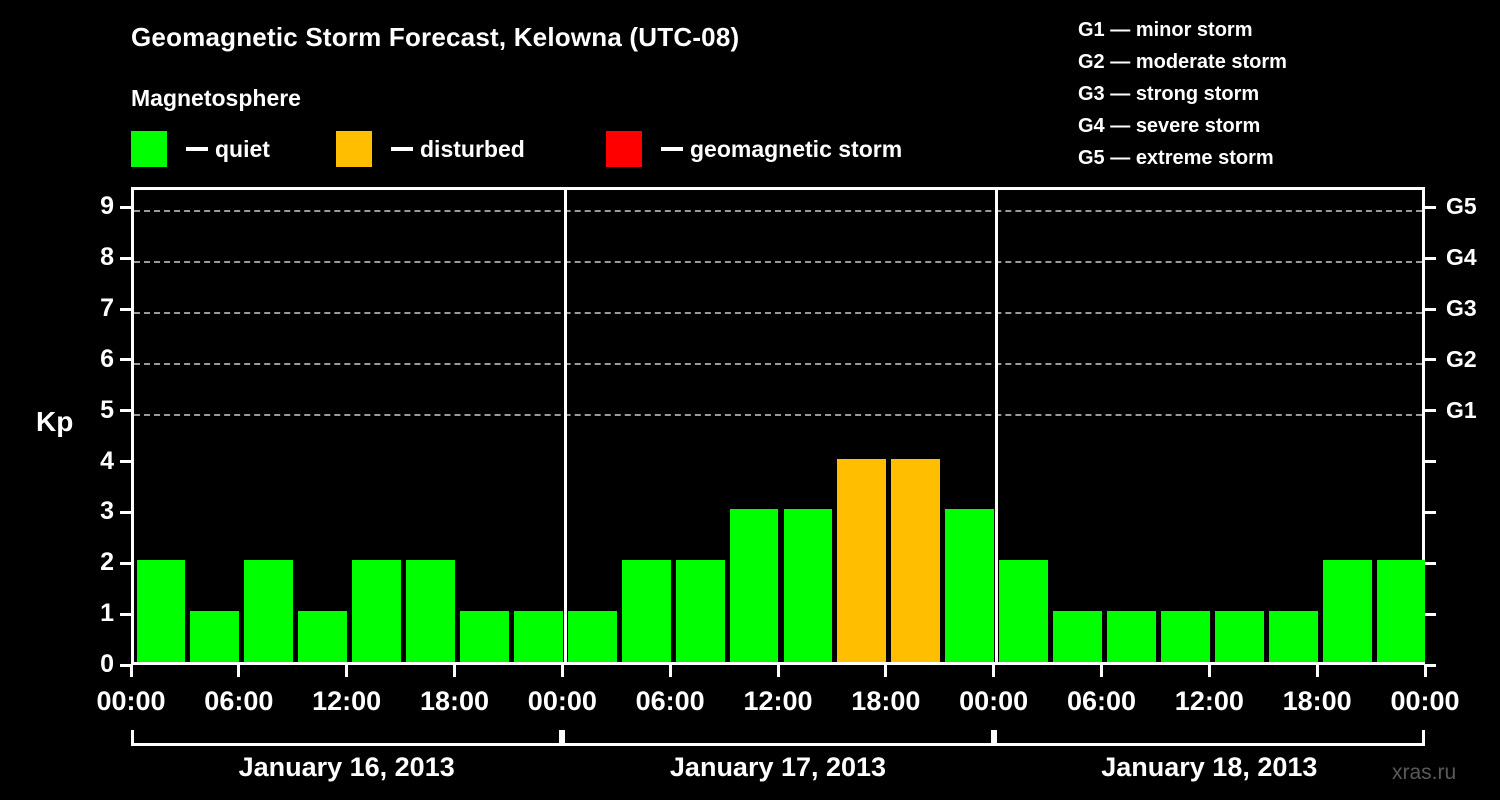 This screenshot has width=1500, height=800. Describe the element at coordinates (997, 426) in the screenshot. I see `day-divider` at that location.